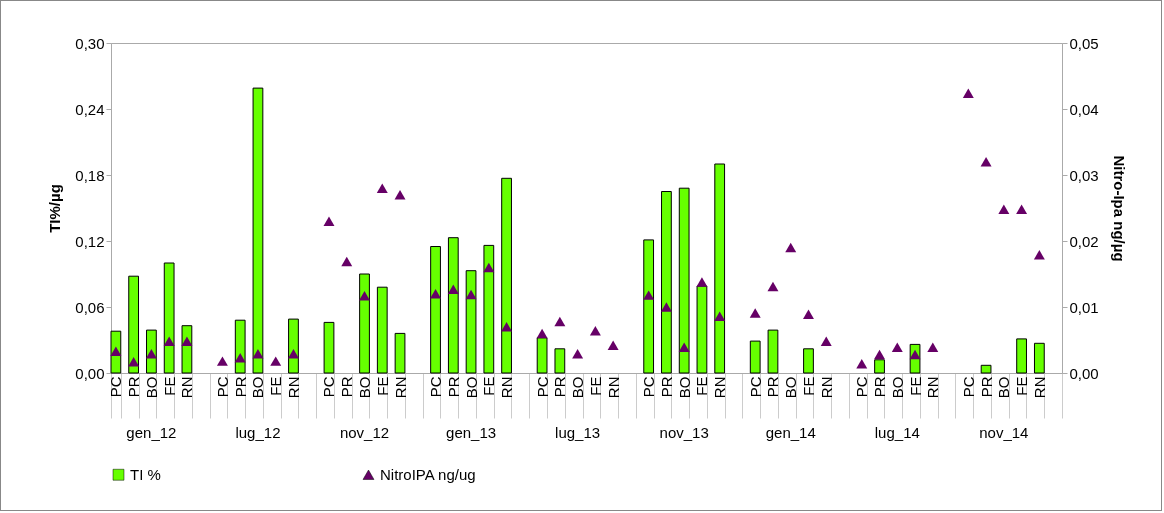 Image resolution: width=1164 pixels, height=513 pixels. What do you see at coordinates (471, 432) in the screenshot?
I see `text: gen_13` at bounding box center [471, 432].